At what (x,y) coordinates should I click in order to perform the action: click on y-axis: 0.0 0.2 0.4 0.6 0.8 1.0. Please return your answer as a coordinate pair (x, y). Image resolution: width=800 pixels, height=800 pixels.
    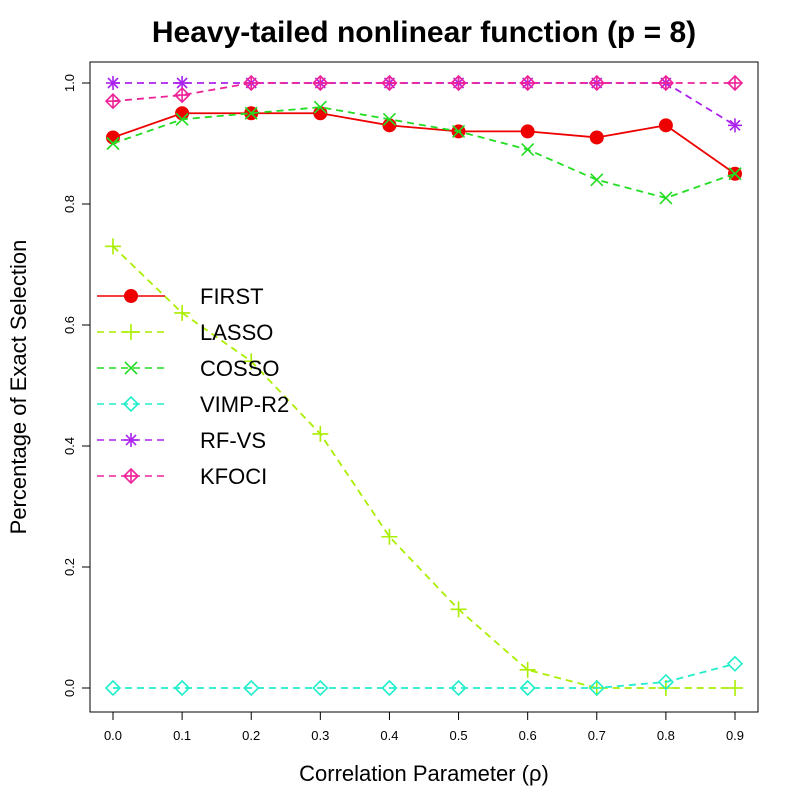
    Looking at the image, I should click on (76, 385).